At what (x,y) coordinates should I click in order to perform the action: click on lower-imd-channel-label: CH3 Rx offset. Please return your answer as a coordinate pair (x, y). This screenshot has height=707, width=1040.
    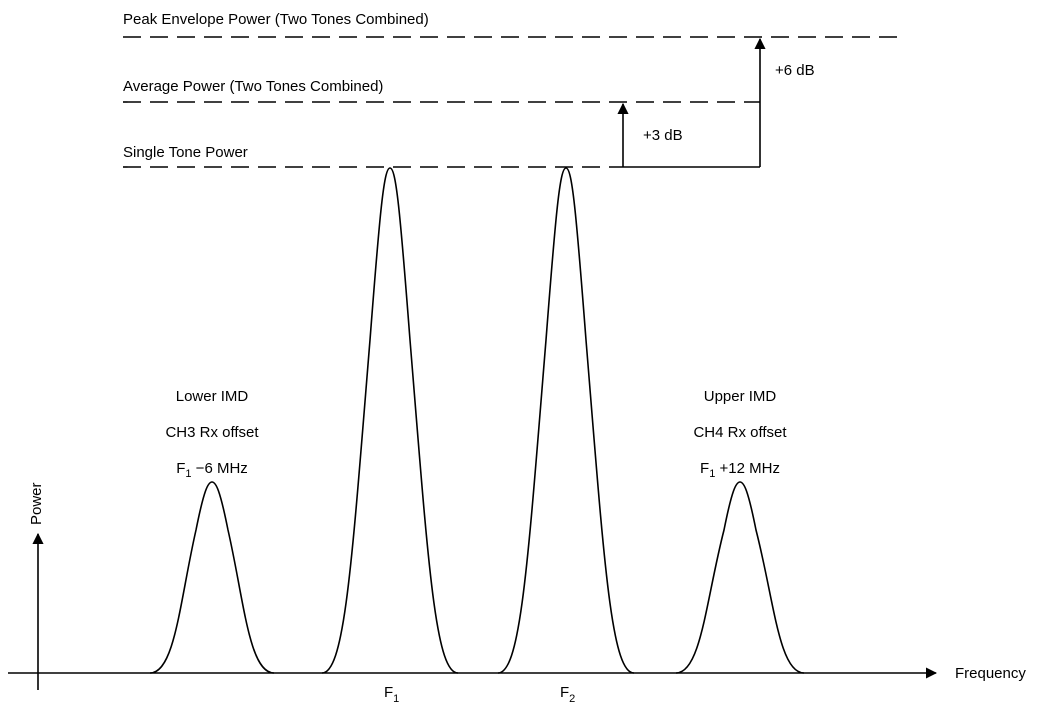
    Looking at the image, I should click on (212, 432).